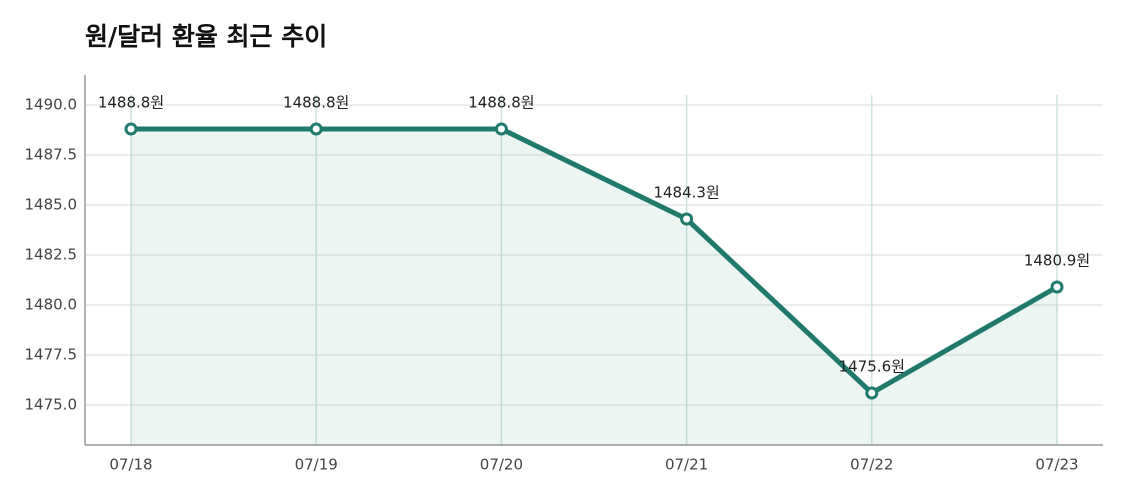 This screenshot has height=495, width=1125. I want to click on y-tick-label: 1487.5, so click(51, 155).